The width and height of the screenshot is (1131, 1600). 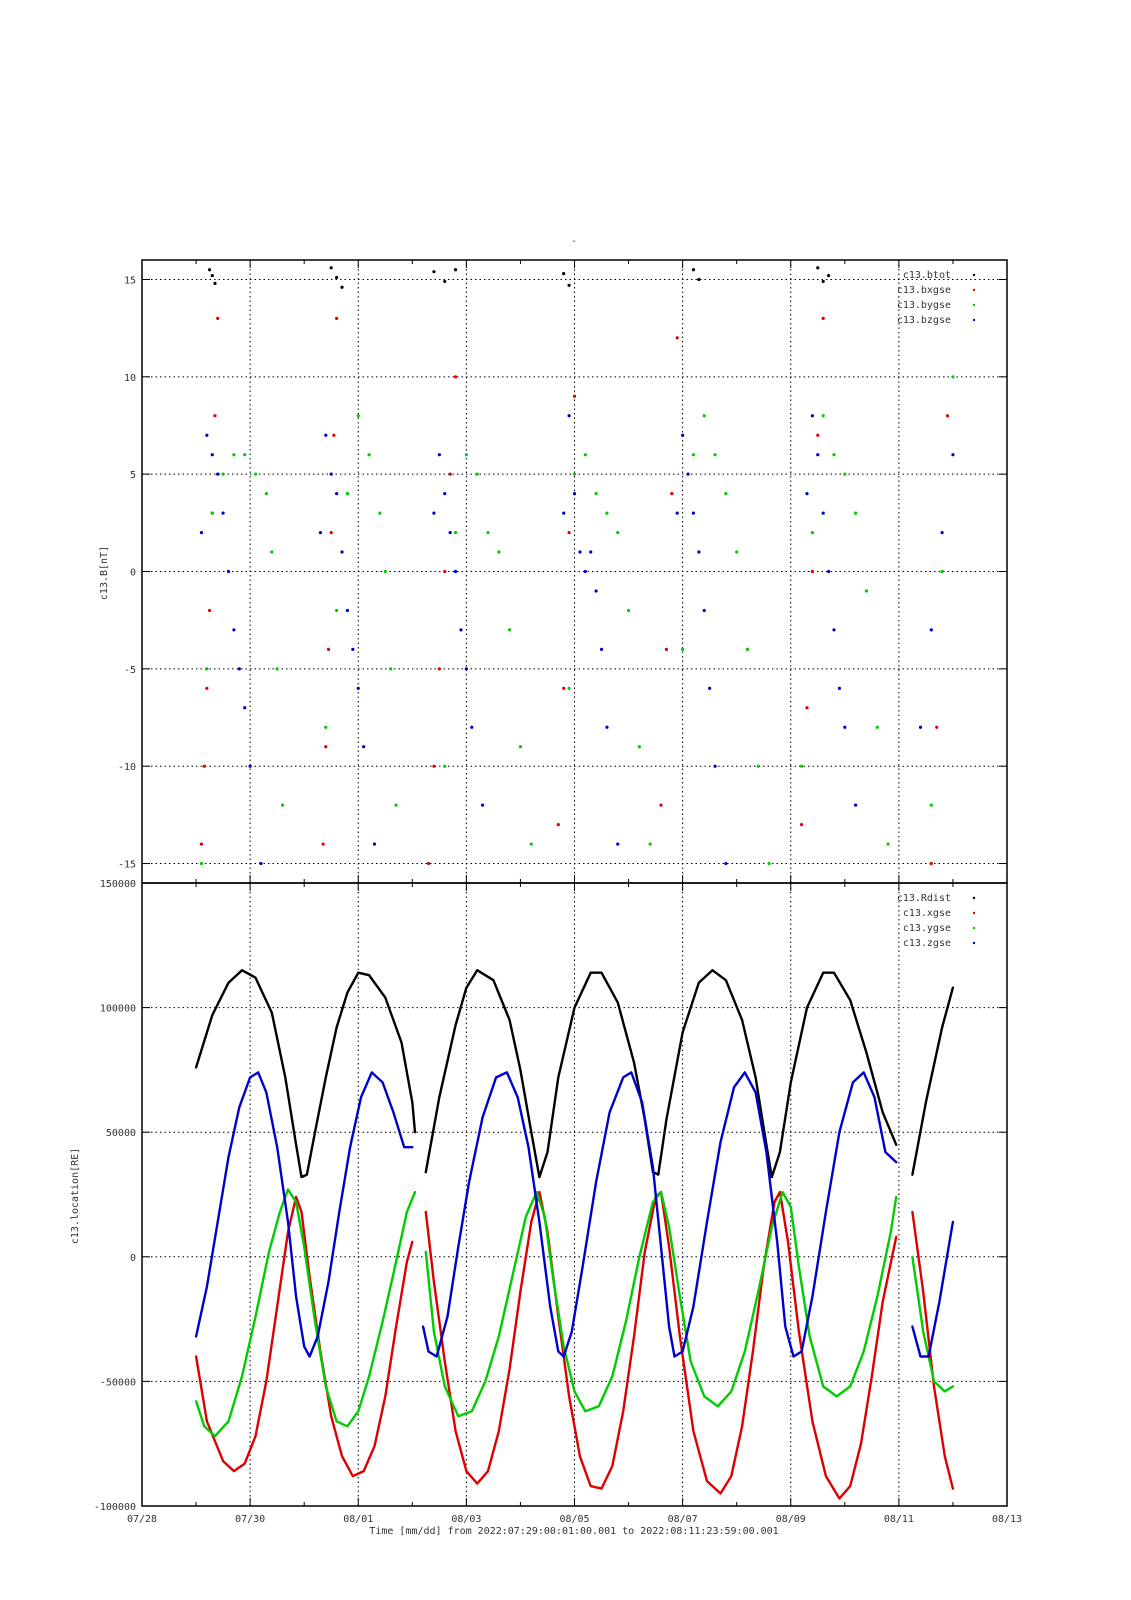 What do you see at coordinates (250, 1519) in the screenshot?
I see `x-tick-label: 07/30` at bounding box center [250, 1519].